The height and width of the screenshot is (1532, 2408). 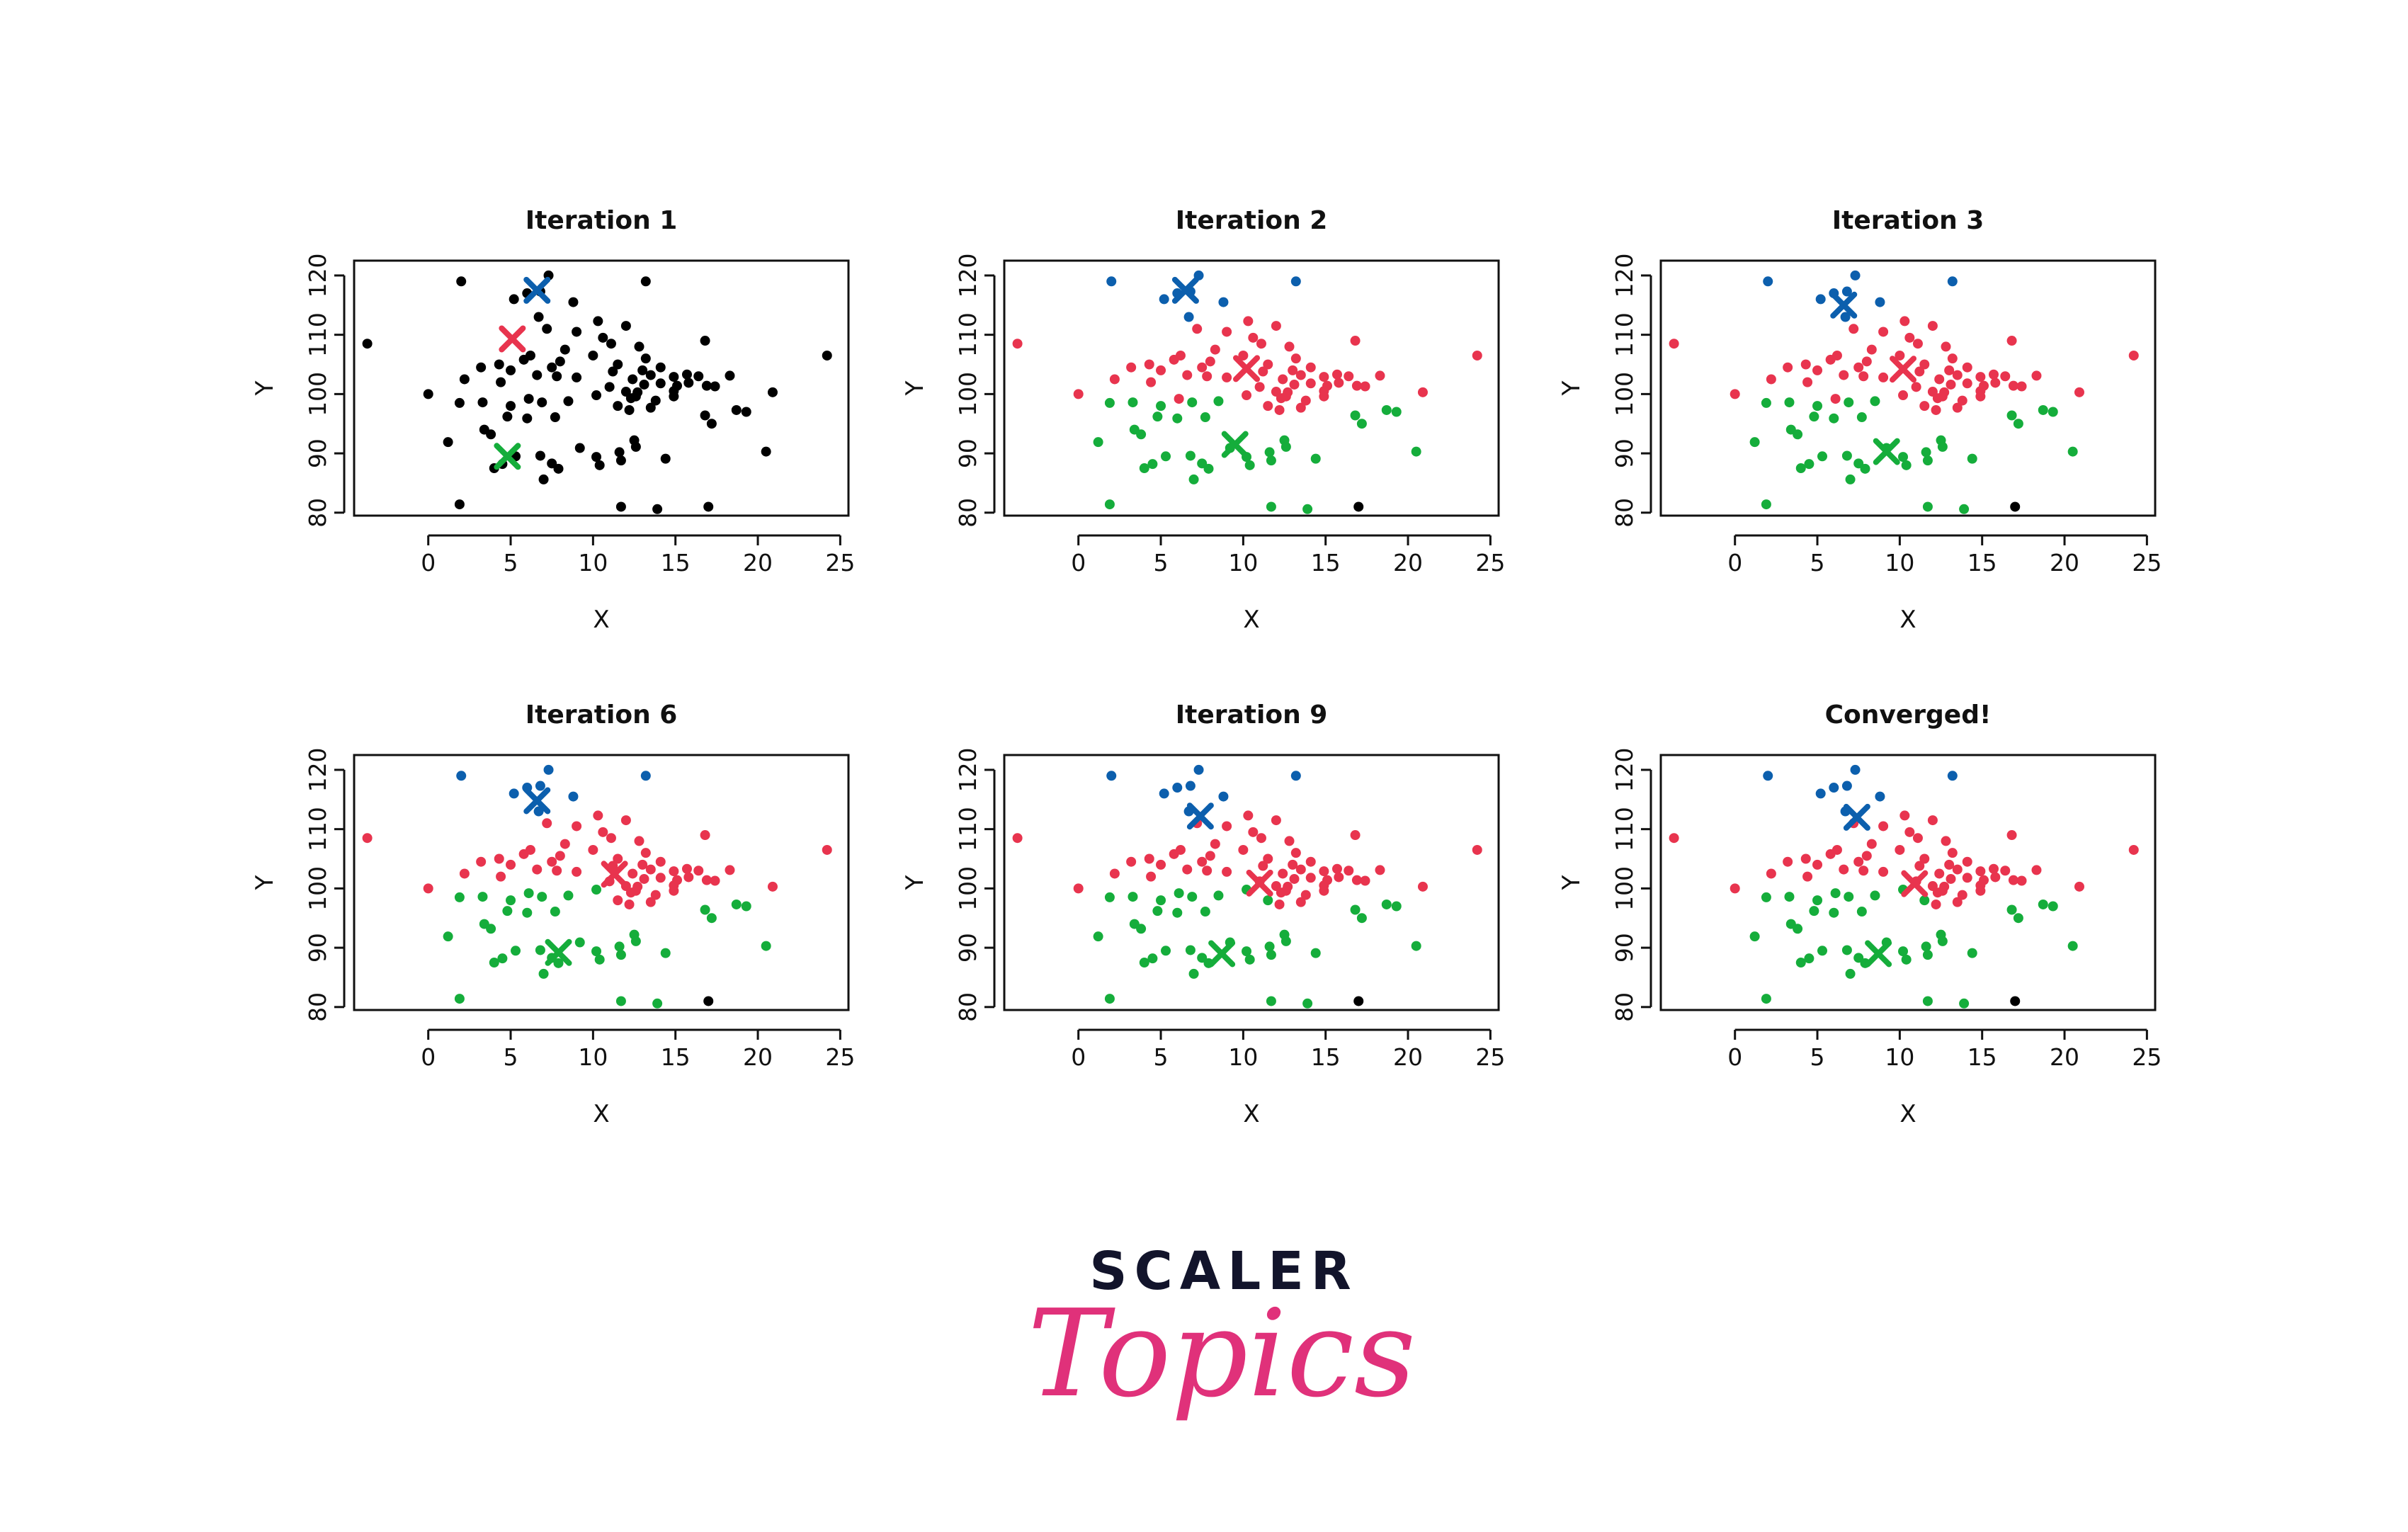 What do you see at coordinates (1908, 220) in the screenshot?
I see `panel-title: Iteration 3` at bounding box center [1908, 220].